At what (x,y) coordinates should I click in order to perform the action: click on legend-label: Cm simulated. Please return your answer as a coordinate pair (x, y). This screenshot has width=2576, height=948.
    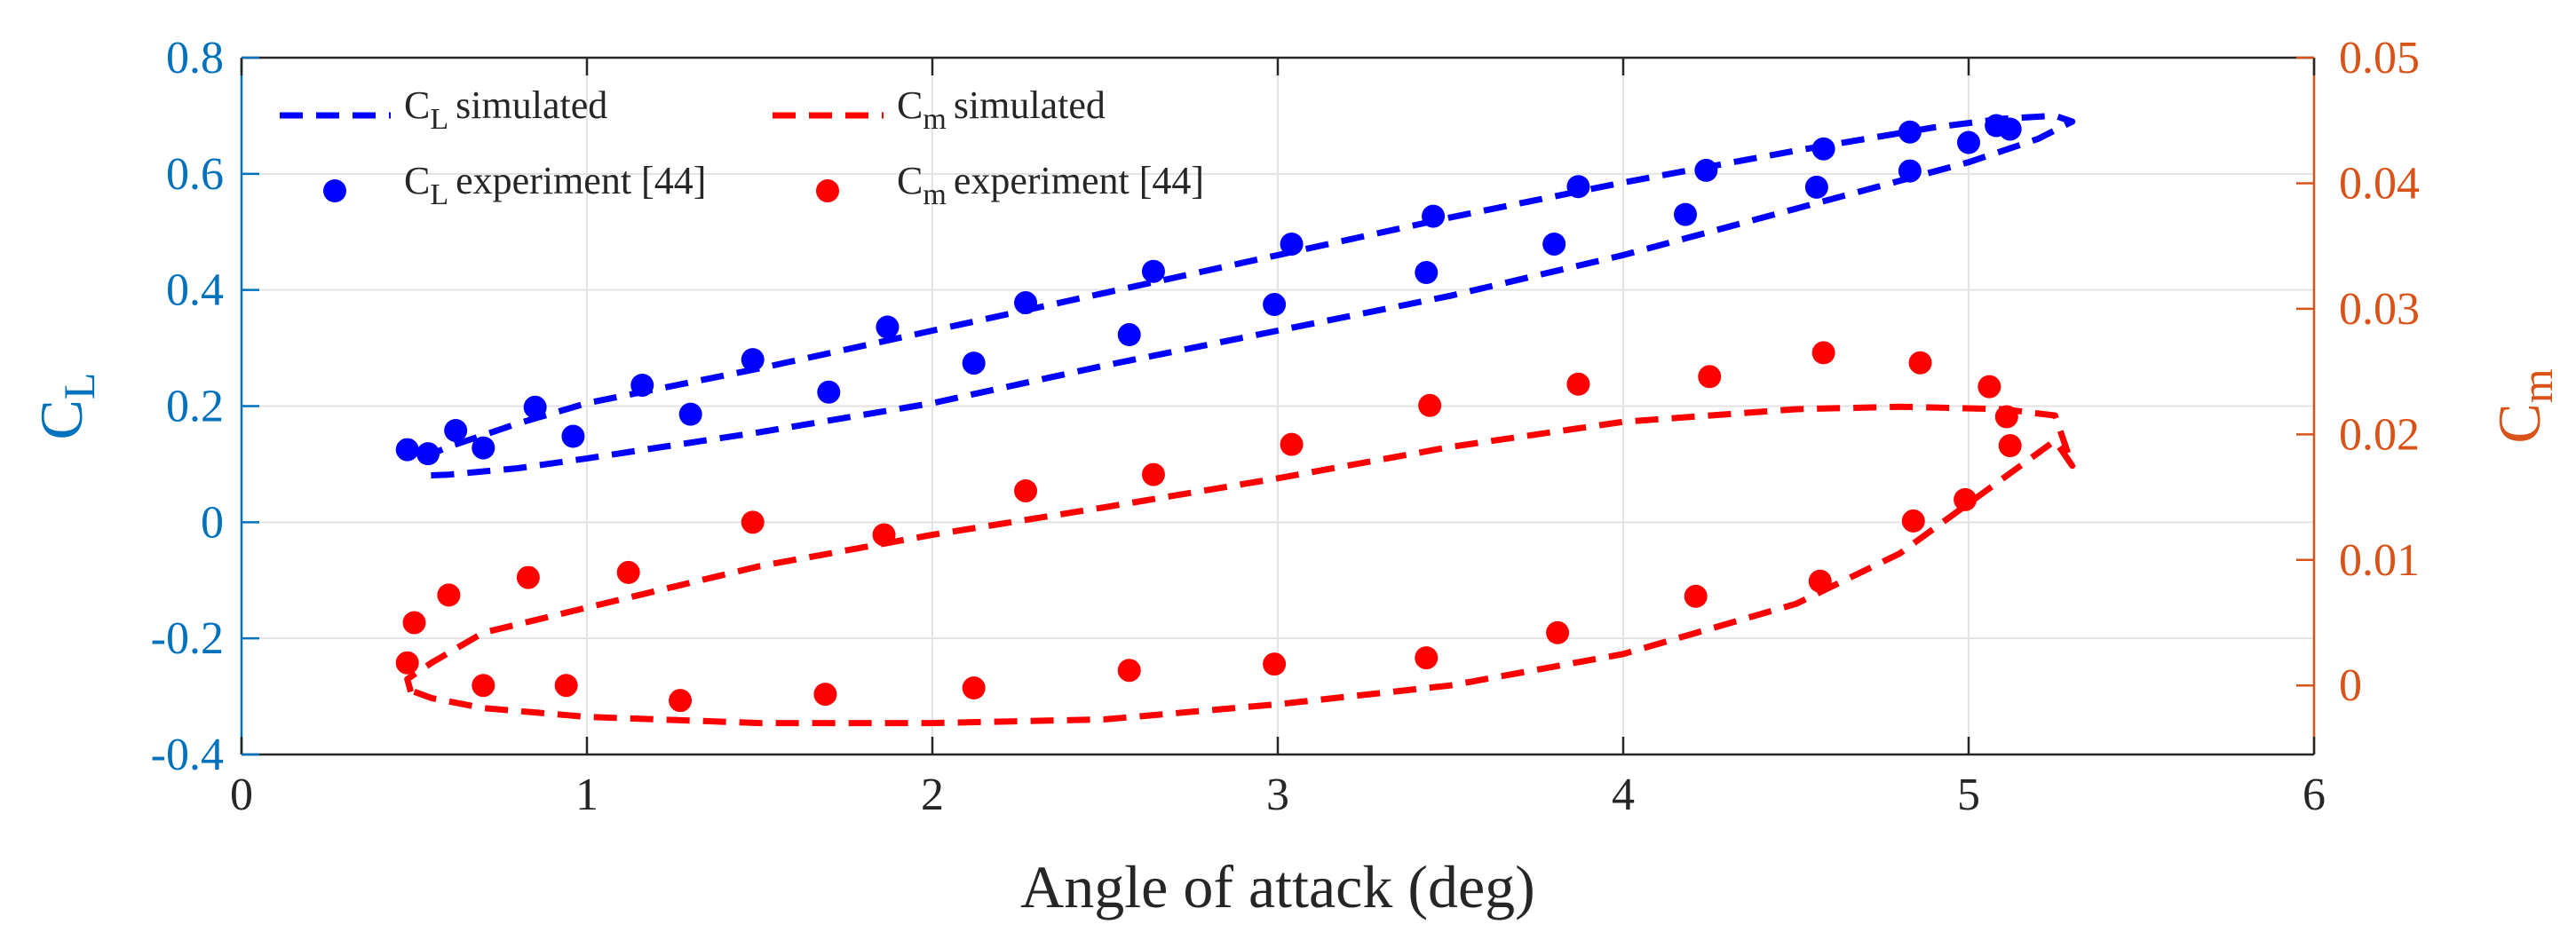
    Looking at the image, I should click on (1002, 109).